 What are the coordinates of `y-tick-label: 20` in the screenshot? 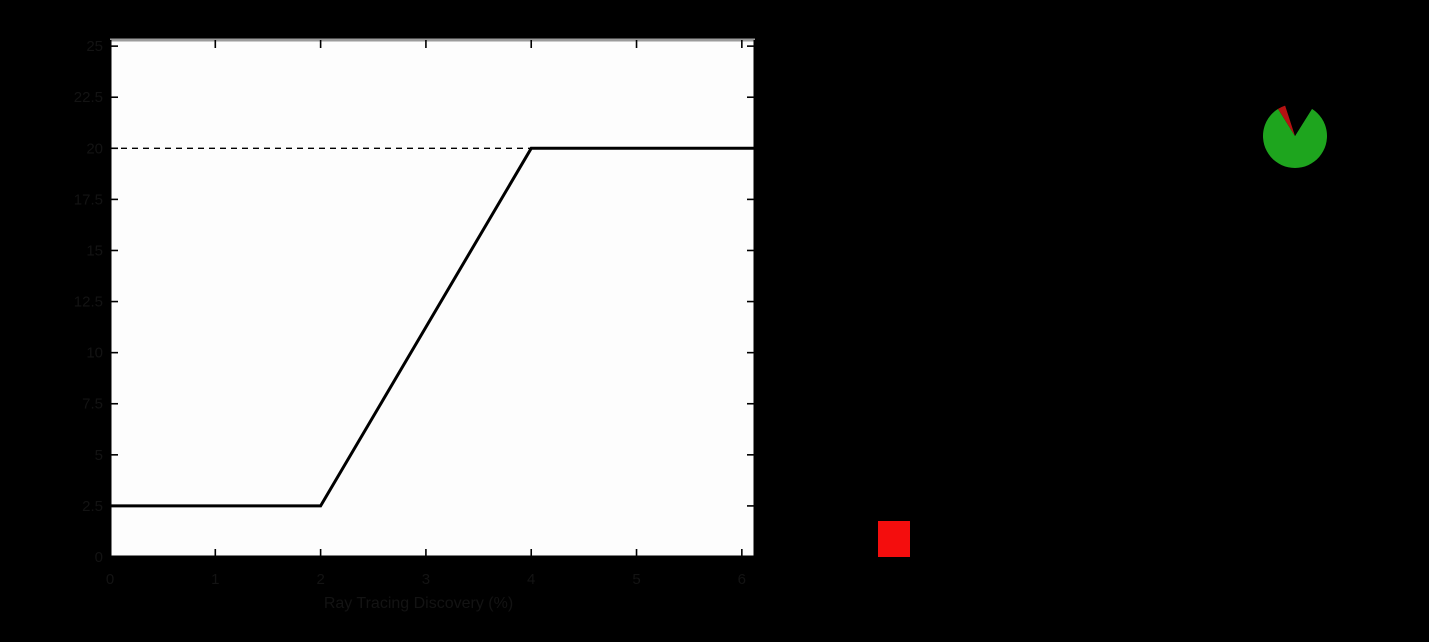 It's located at (94, 148).